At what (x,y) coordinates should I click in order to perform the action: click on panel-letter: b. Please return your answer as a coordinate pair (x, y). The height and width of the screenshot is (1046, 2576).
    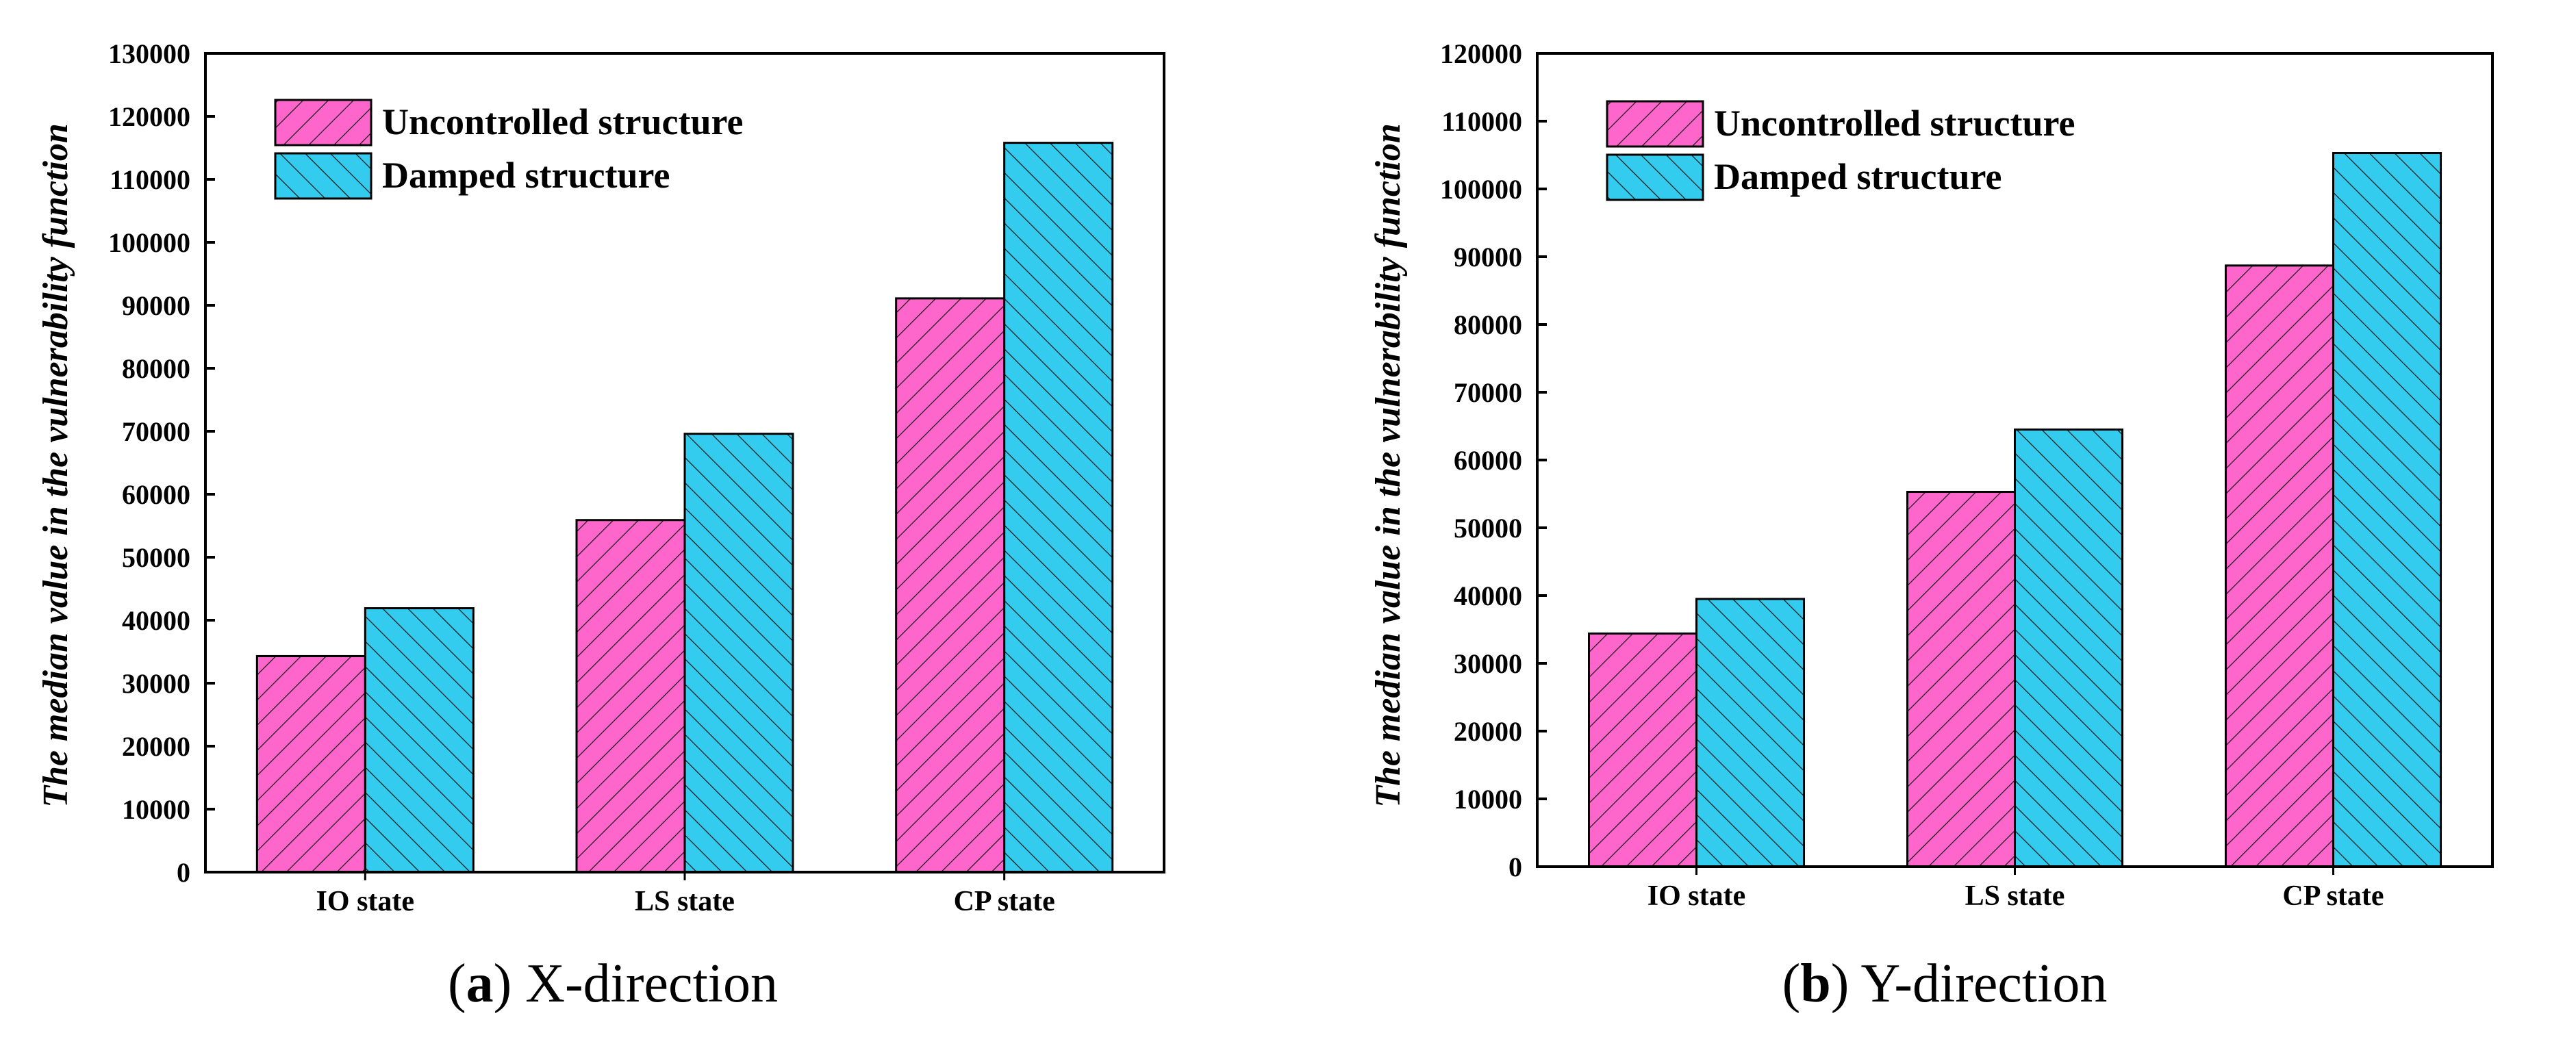
    Looking at the image, I should click on (1815, 984).